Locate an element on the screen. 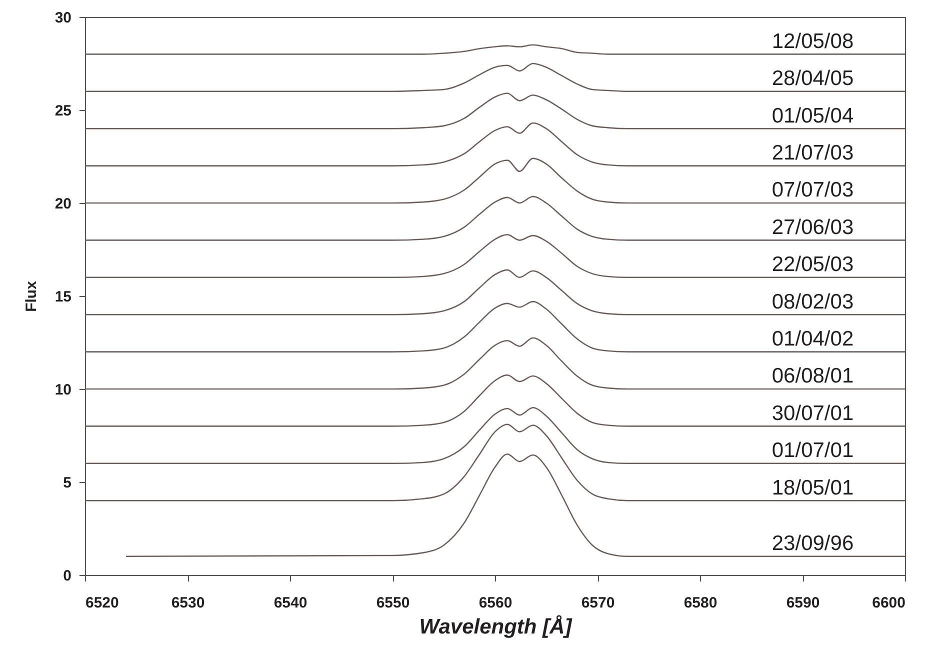  series-label: 22/05/03 is located at coordinates (813, 264).